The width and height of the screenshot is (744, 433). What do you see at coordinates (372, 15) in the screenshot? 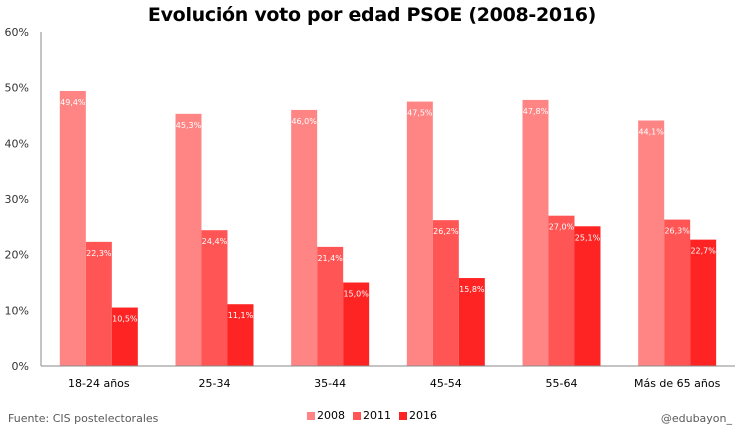
I see `chart-title: Evolución voto por edad PSOE (2008-2016)` at bounding box center [372, 15].